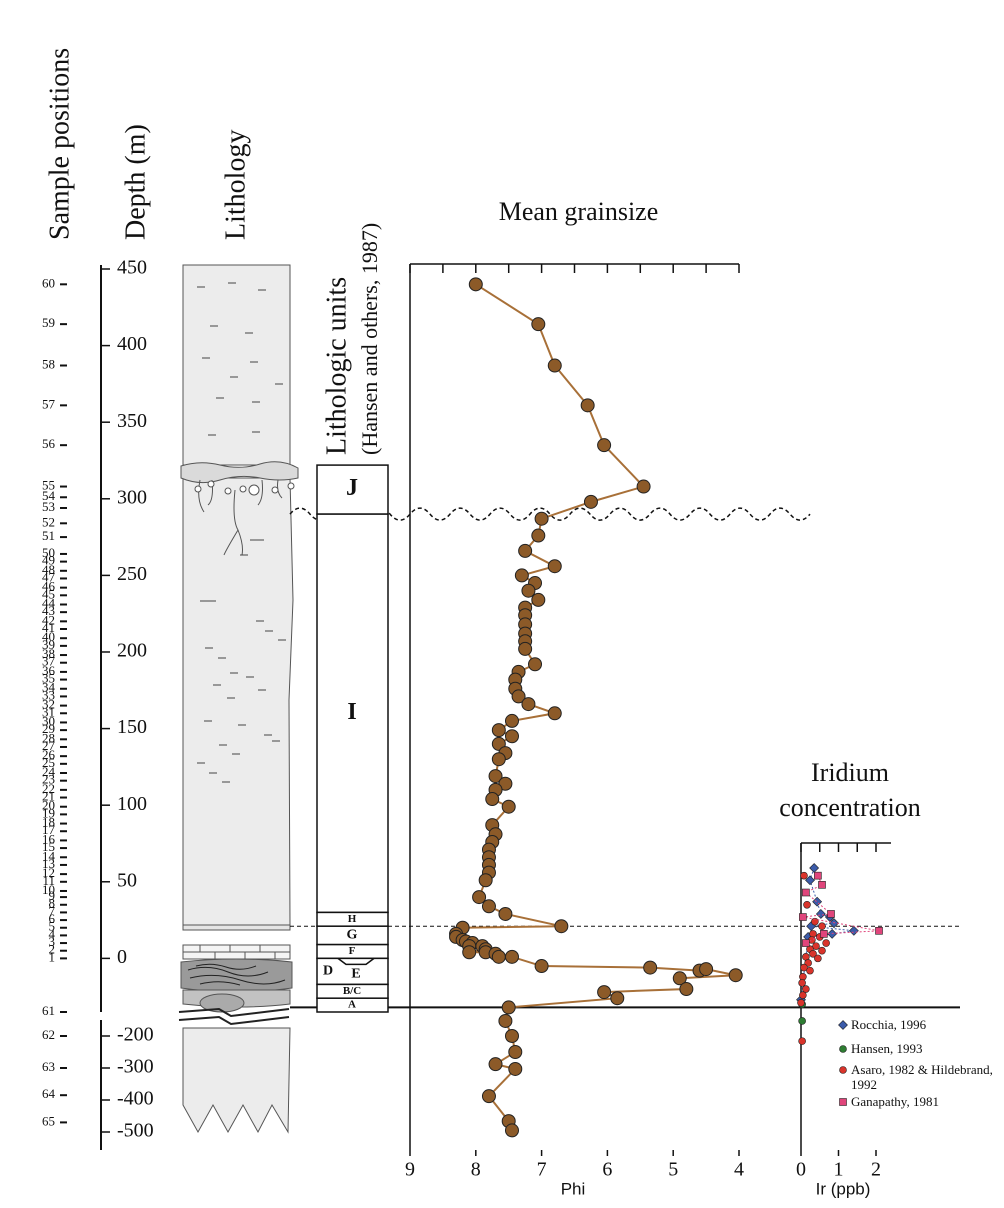  What do you see at coordinates (48, 644) in the screenshot?
I see `sample-label: 39` at bounding box center [48, 644].